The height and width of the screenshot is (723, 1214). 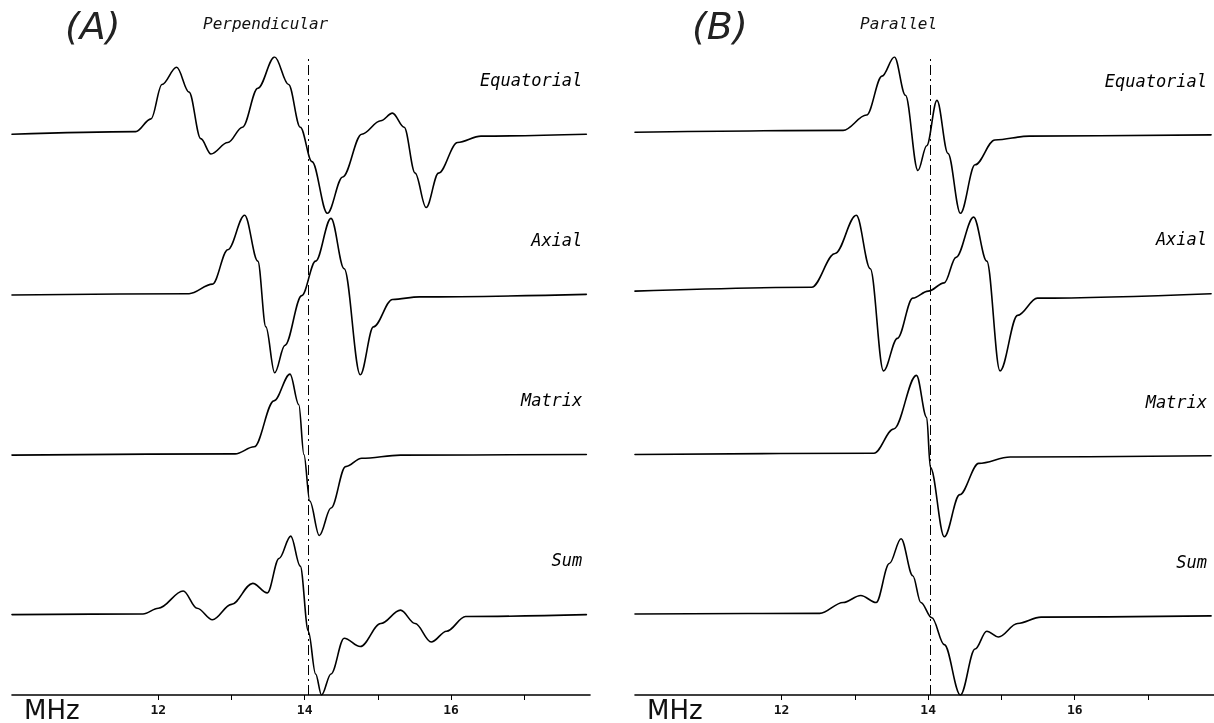 I want to click on chart-title: (B), so click(x=720, y=26).